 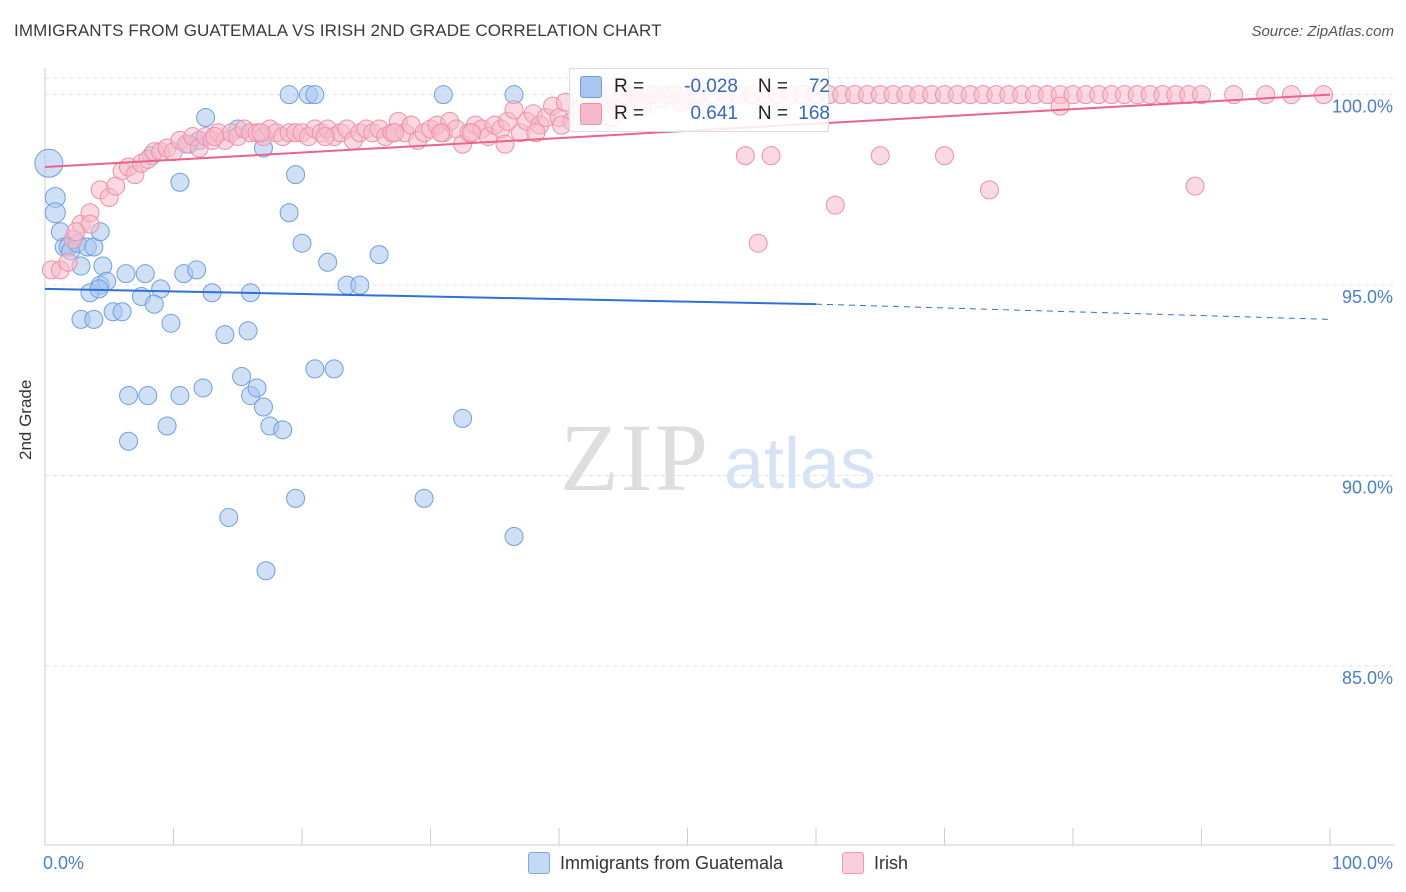 I want to click on legend-label-irish: Irish, so click(x=891, y=862).